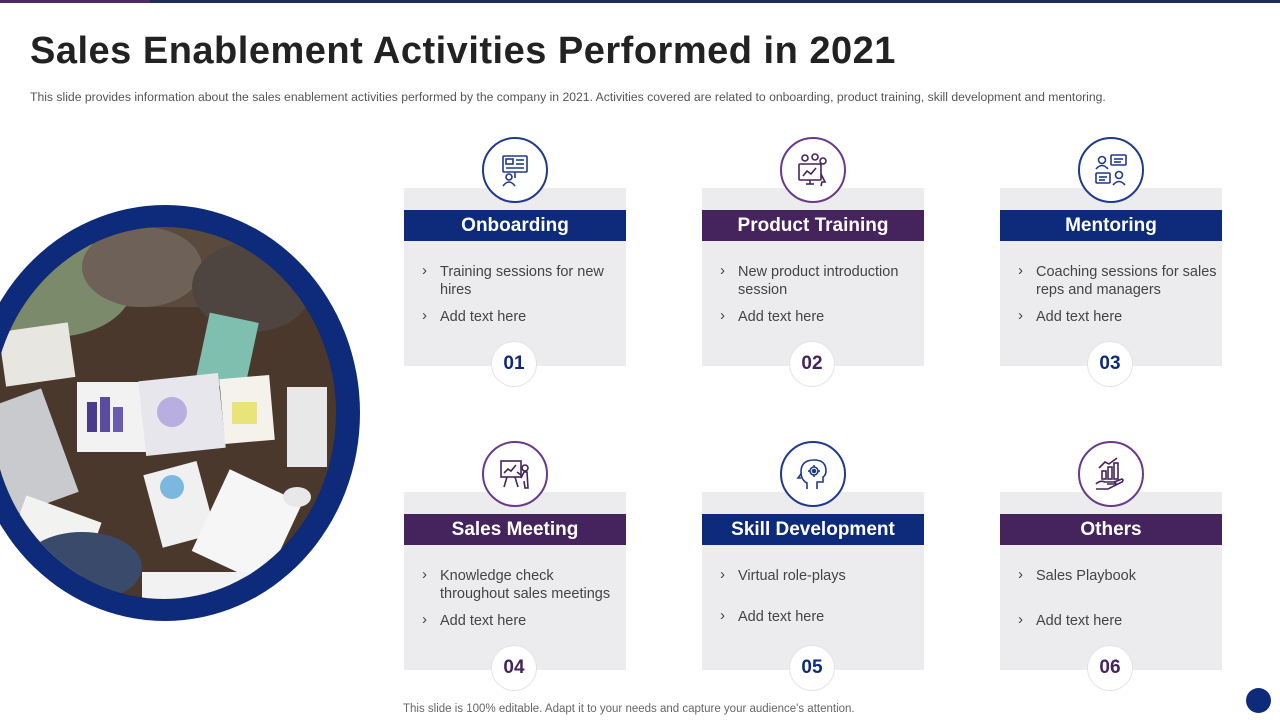  Describe the element at coordinates (514, 364) in the screenshot. I see `card-number-01: 01` at that location.